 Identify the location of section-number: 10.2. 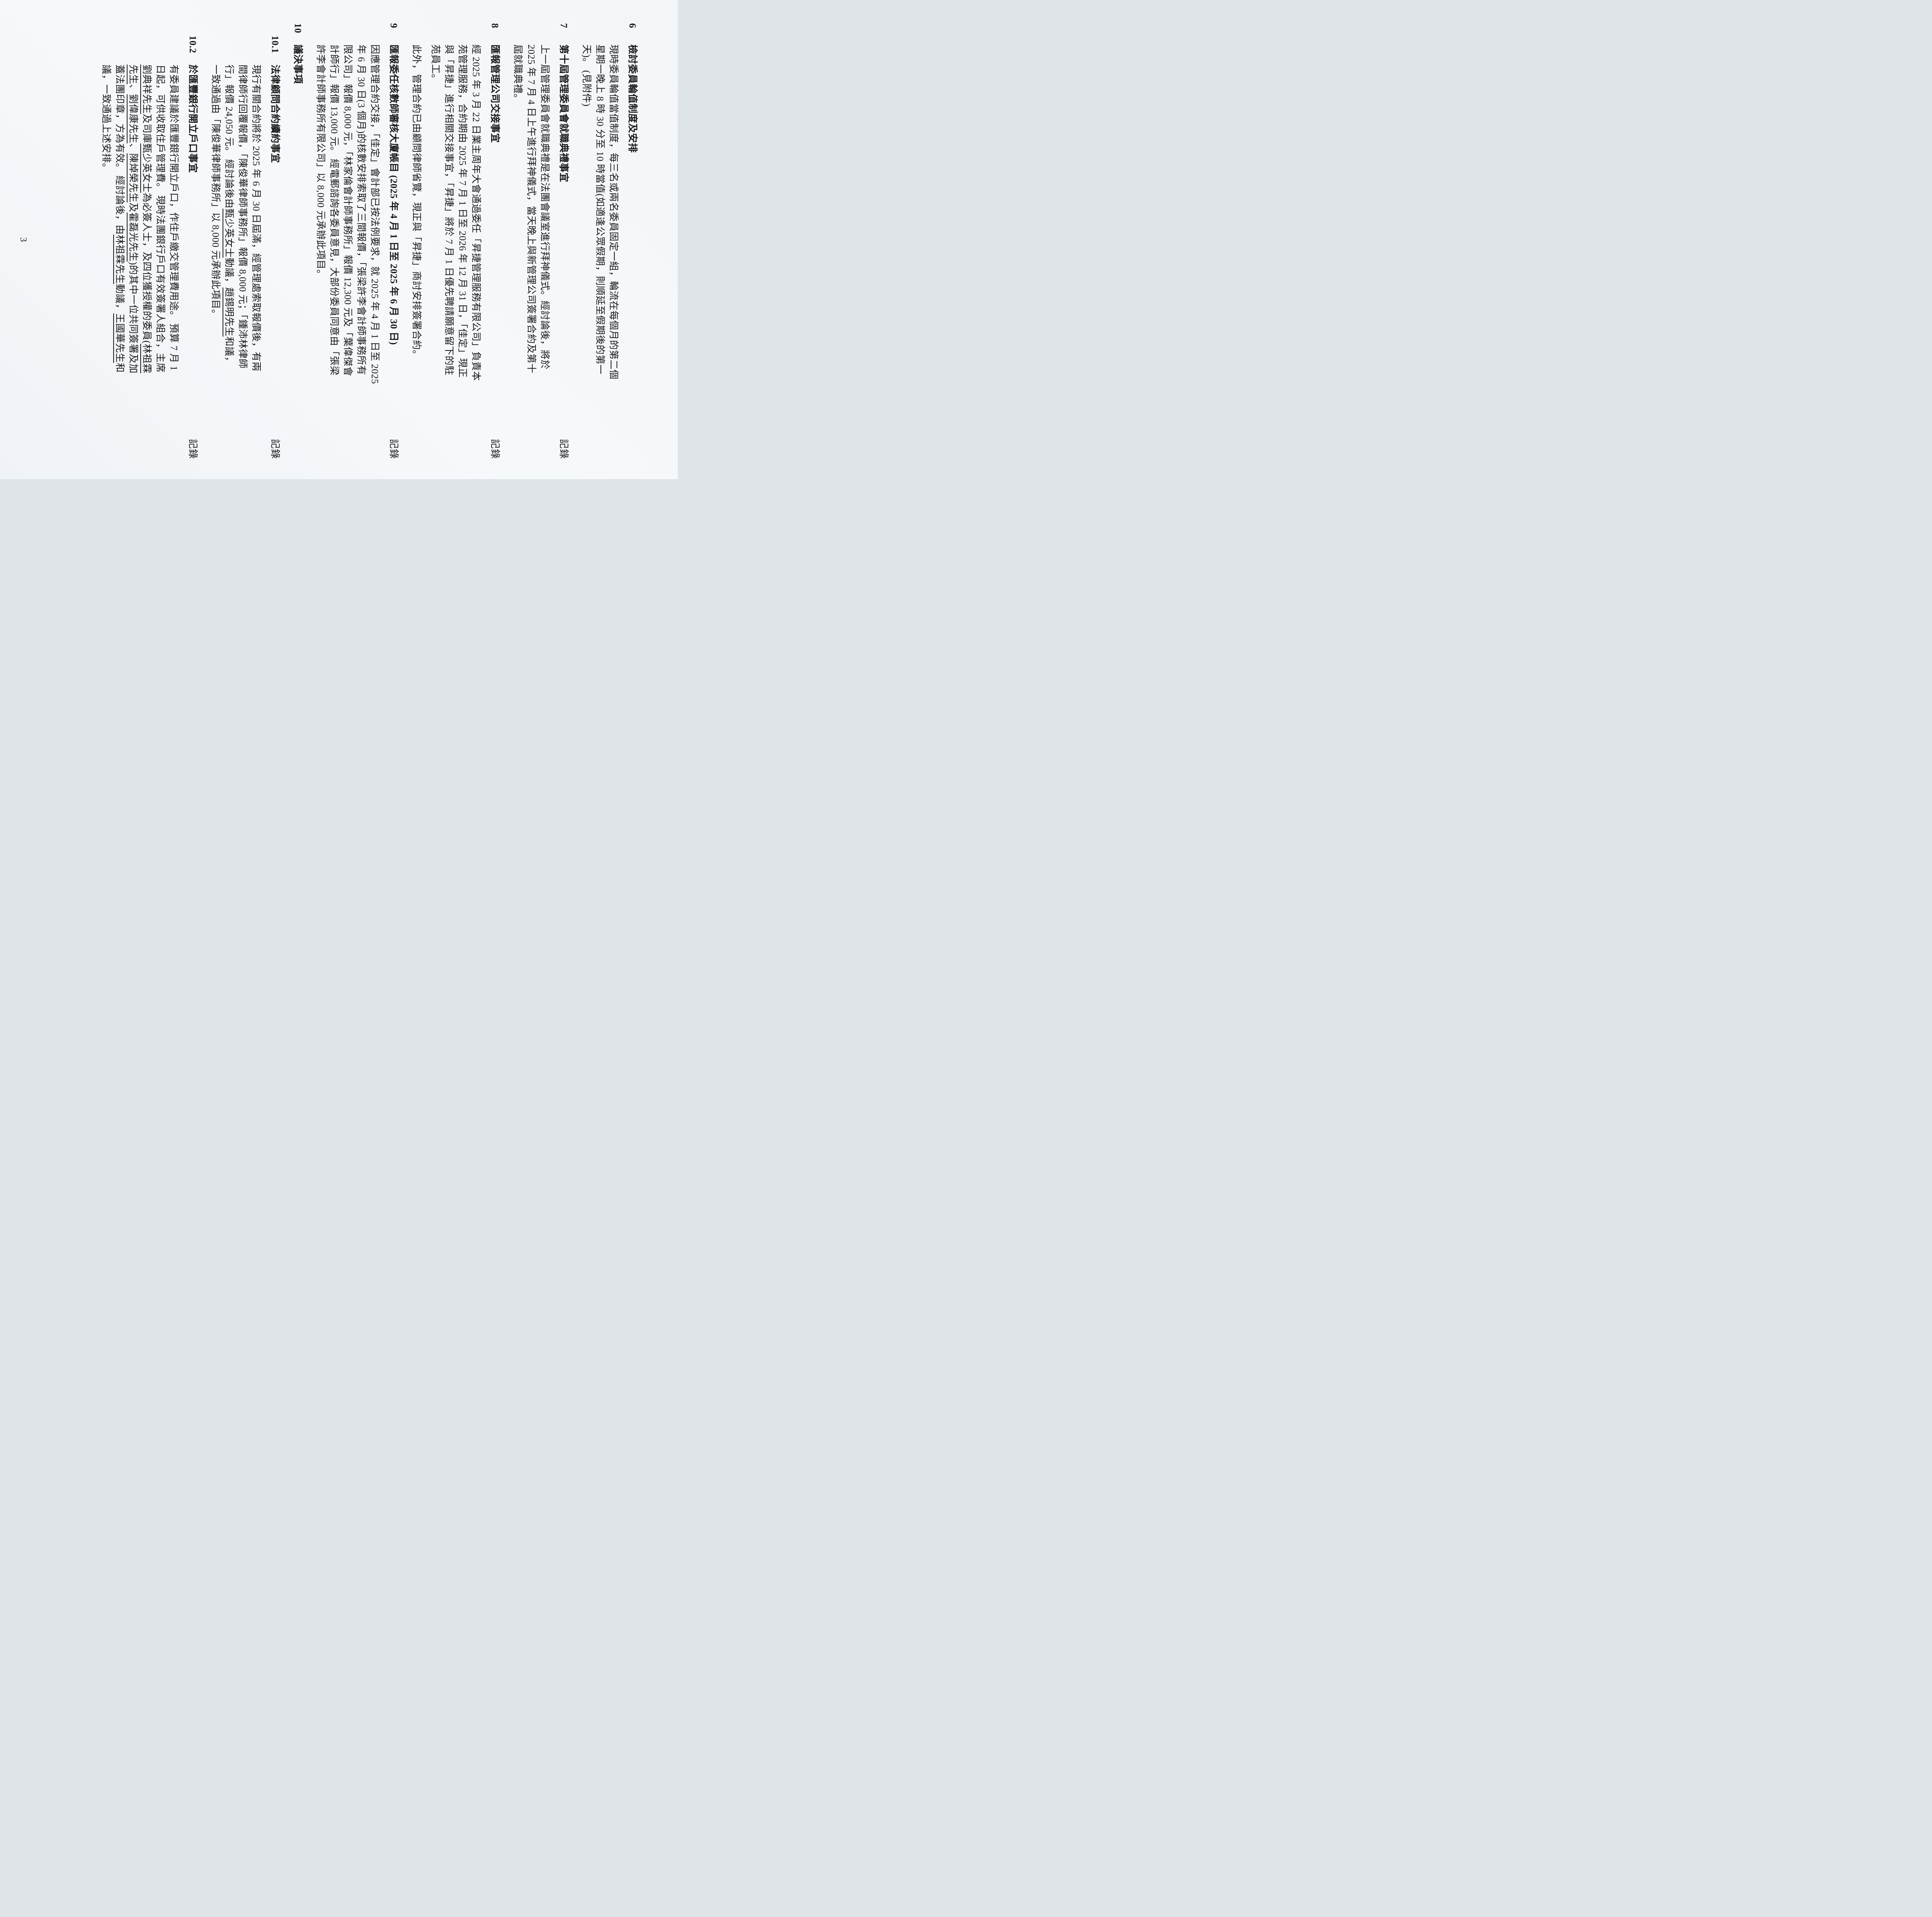
(192, 44).